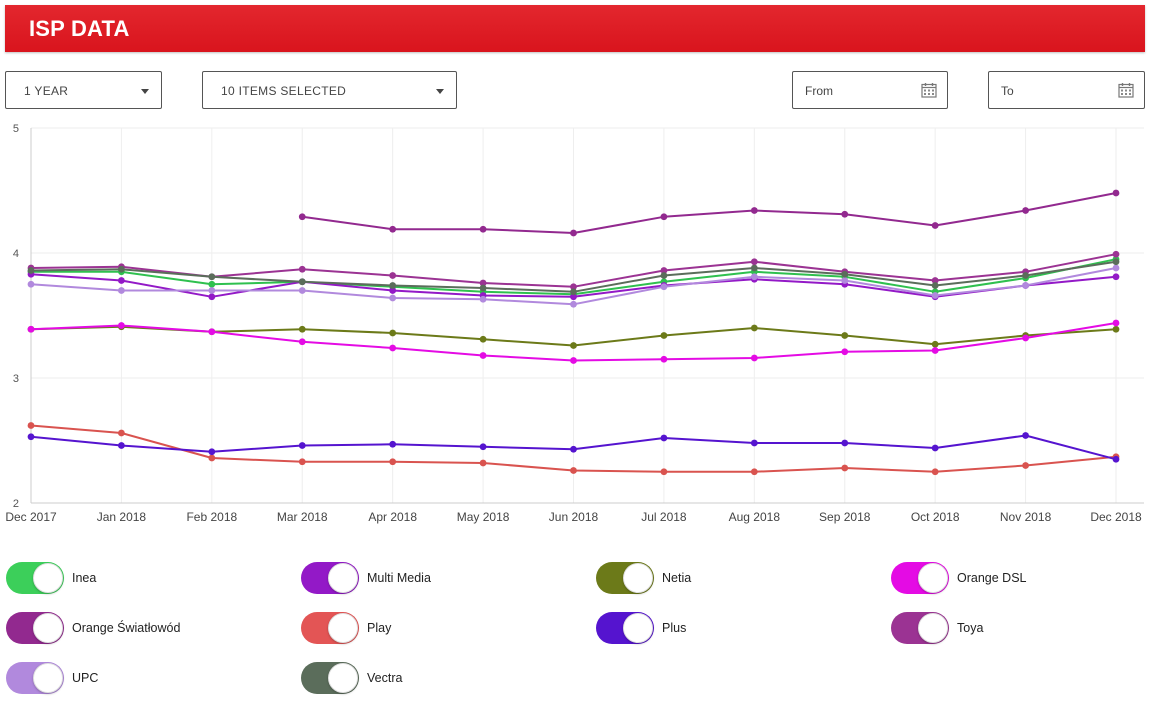 The image size is (1152, 702). Describe the element at coordinates (709, 213) in the screenshot. I see `series-line-orange-wiat-ow-d` at that location.